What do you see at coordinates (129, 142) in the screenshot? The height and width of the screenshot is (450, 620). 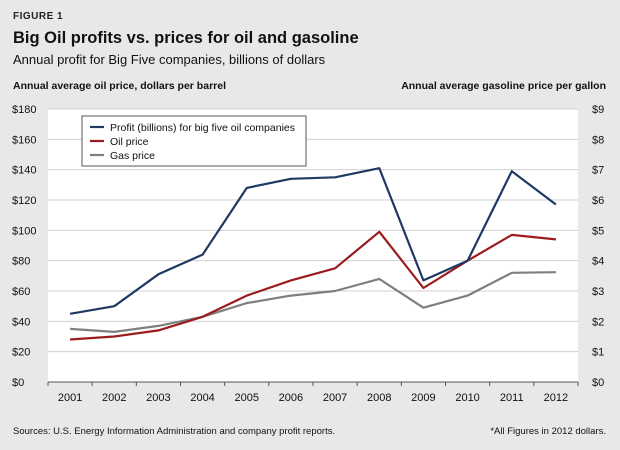 I see `legend-label: Oil price` at bounding box center [129, 142].